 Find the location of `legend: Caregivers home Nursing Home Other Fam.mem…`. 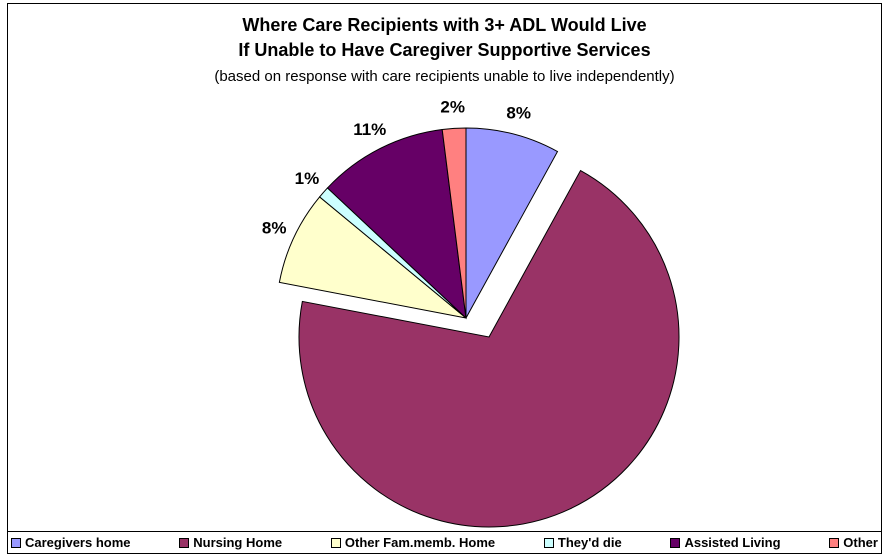

legend: Caregivers home Nursing Home Other Fam.mem… is located at coordinates (444, 542).